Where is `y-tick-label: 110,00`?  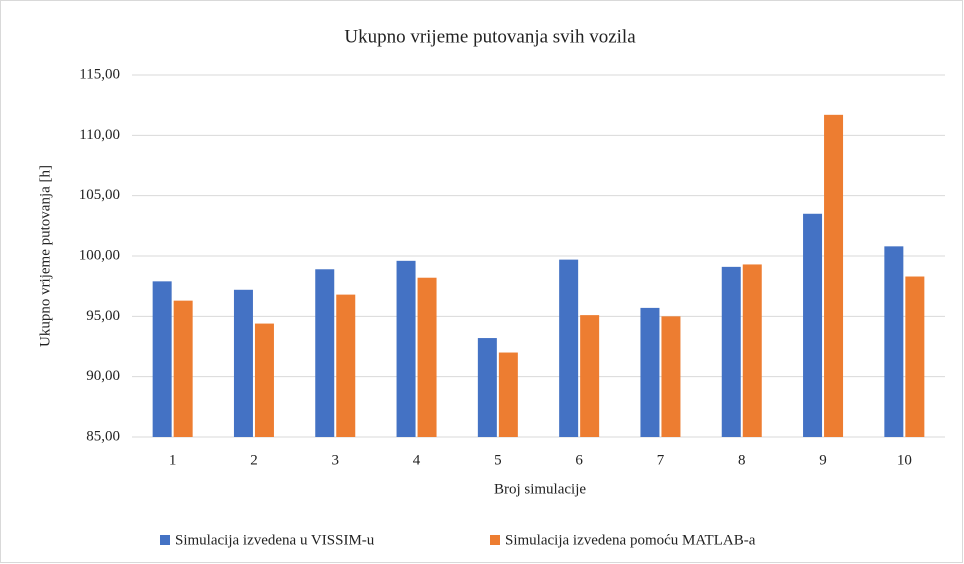
y-tick-label: 110,00 is located at coordinates (99, 135).